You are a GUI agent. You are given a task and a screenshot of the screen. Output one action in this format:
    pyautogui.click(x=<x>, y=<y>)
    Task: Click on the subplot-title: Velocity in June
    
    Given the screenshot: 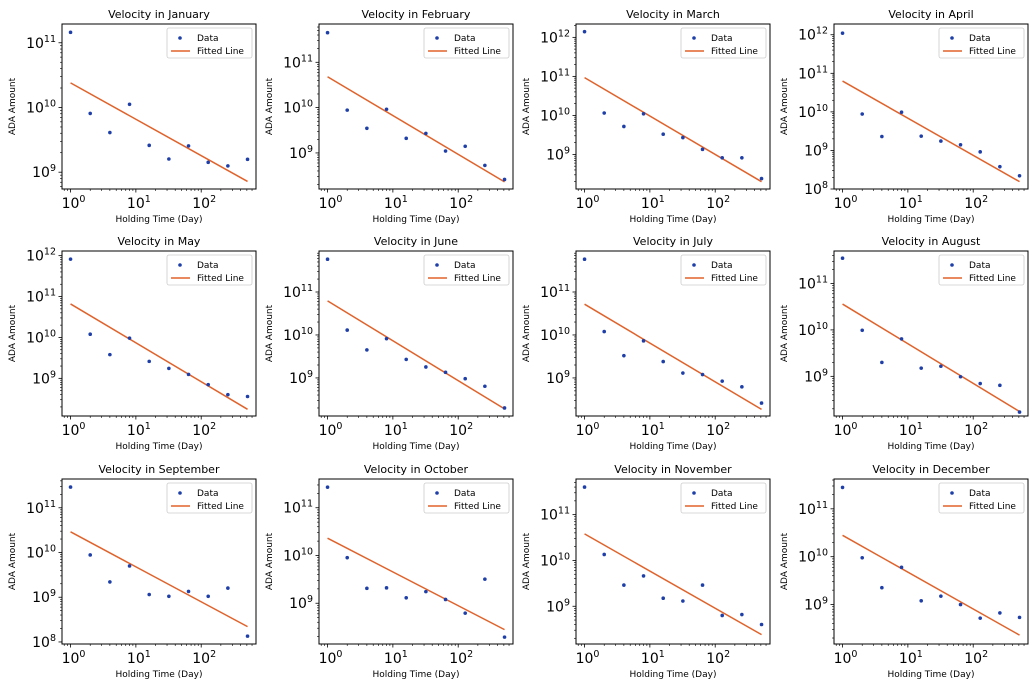 What is the action you would take?
    pyautogui.click(x=416, y=241)
    